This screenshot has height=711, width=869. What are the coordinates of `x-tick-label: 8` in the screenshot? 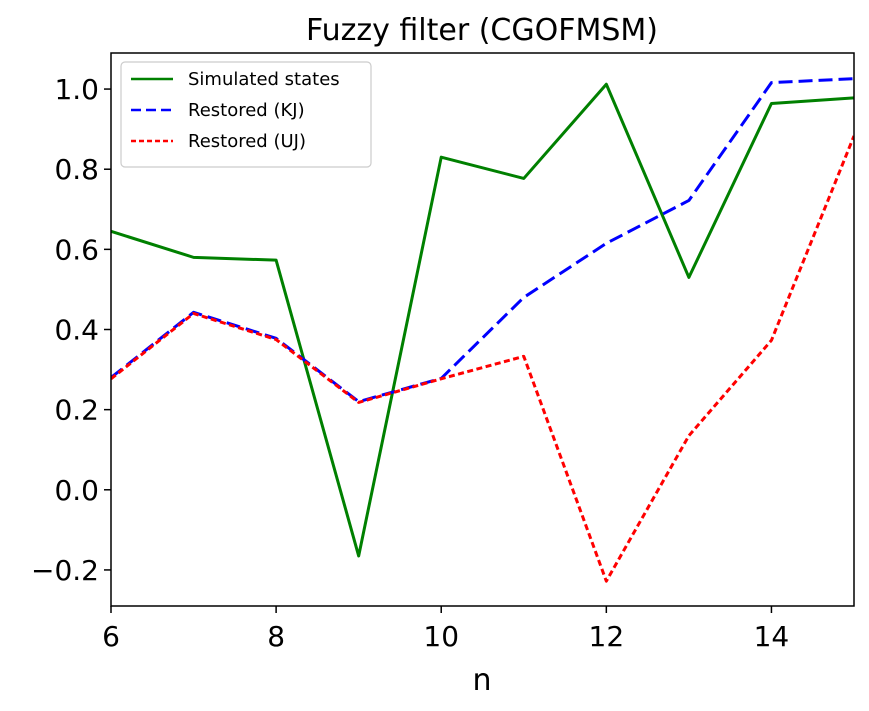 It's located at (276, 636).